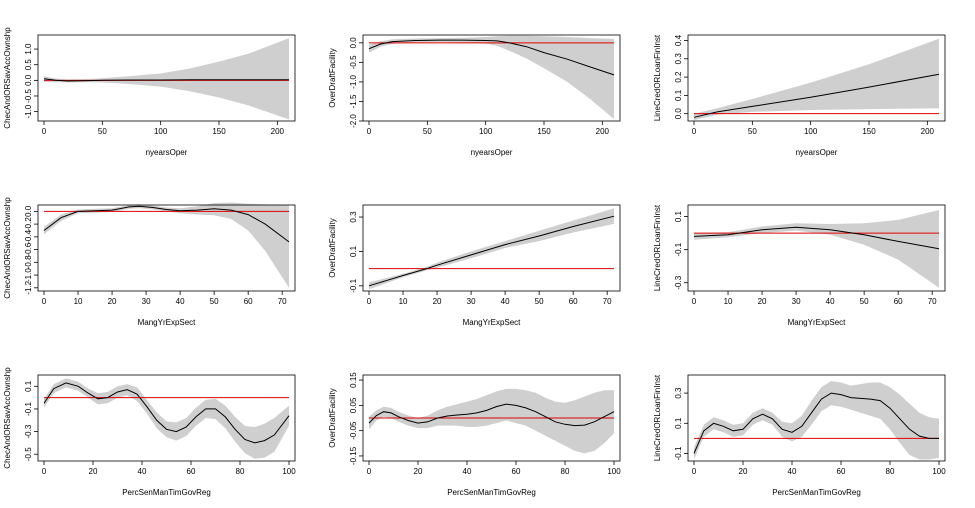 The height and width of the screenshot is (508, 975). What do you see at coordinates (678, 77) in the screenshot?
I see `y-tick-label: 0.2` at bounding box center [678, 77].